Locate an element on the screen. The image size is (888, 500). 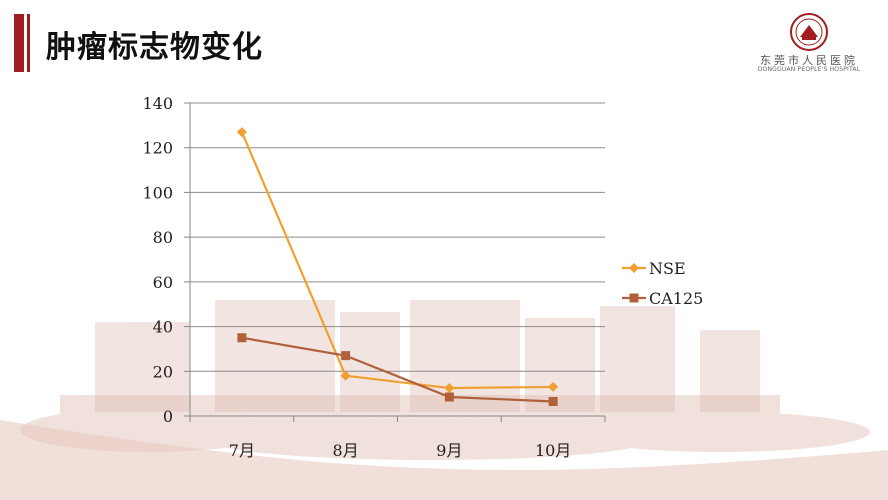
x-tick-label: 9月 is located at coordinates (449, 450).